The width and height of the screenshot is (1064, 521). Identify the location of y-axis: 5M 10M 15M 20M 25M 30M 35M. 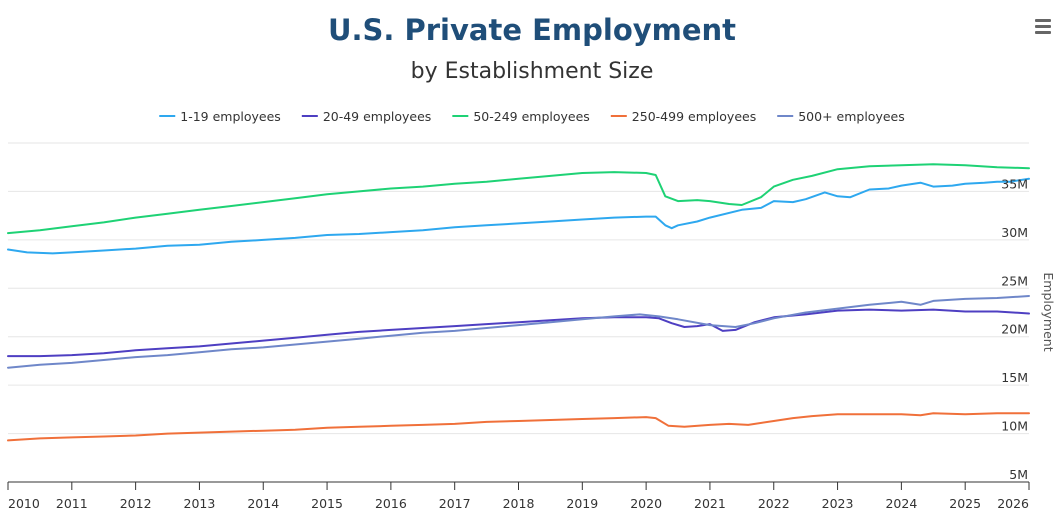
(1014, 329).